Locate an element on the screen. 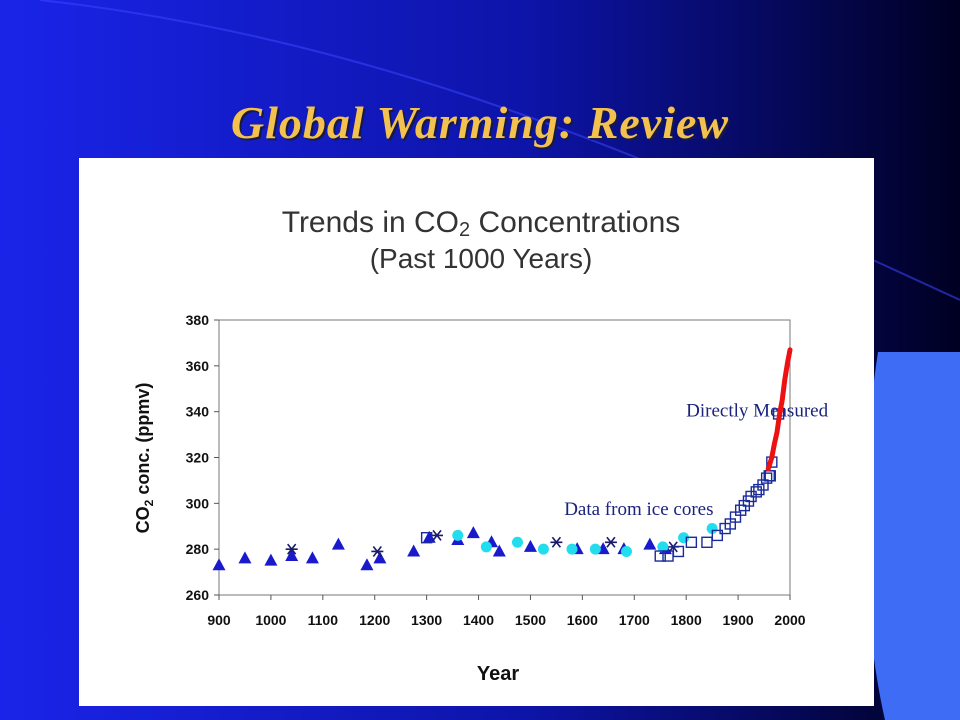  x-tick-label: 1700 is located at coordinates (634, 620).